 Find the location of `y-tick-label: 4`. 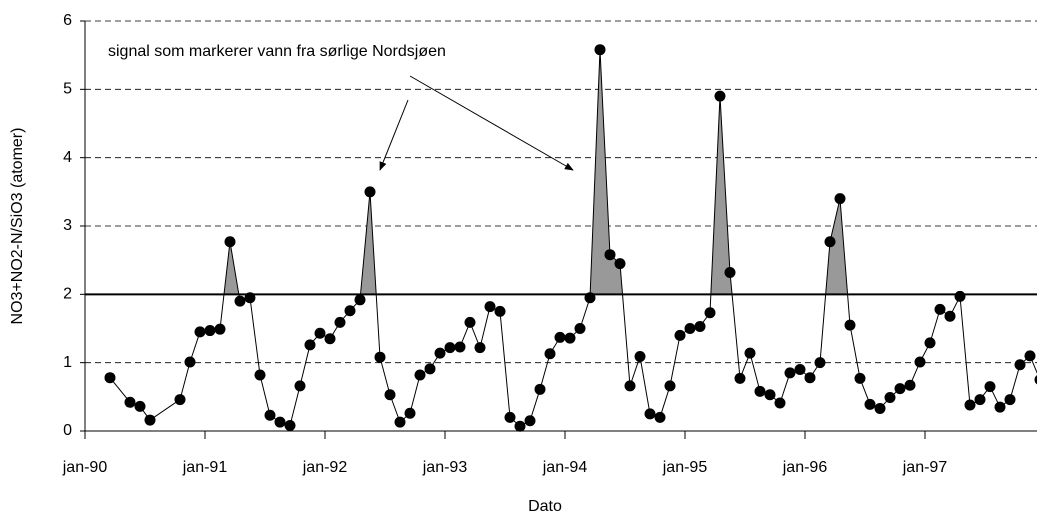

y-tick-label: 4 is located at coordinates (67, 157).